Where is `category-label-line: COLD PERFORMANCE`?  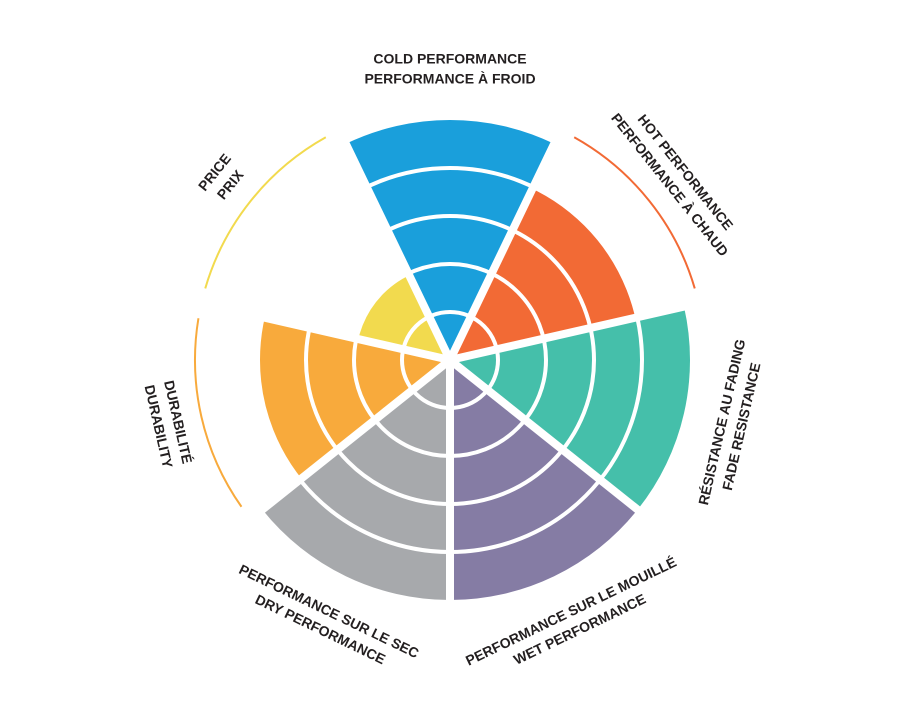 category-label-line: COLD PERFORMANCE is located at coordinates (449, 59).